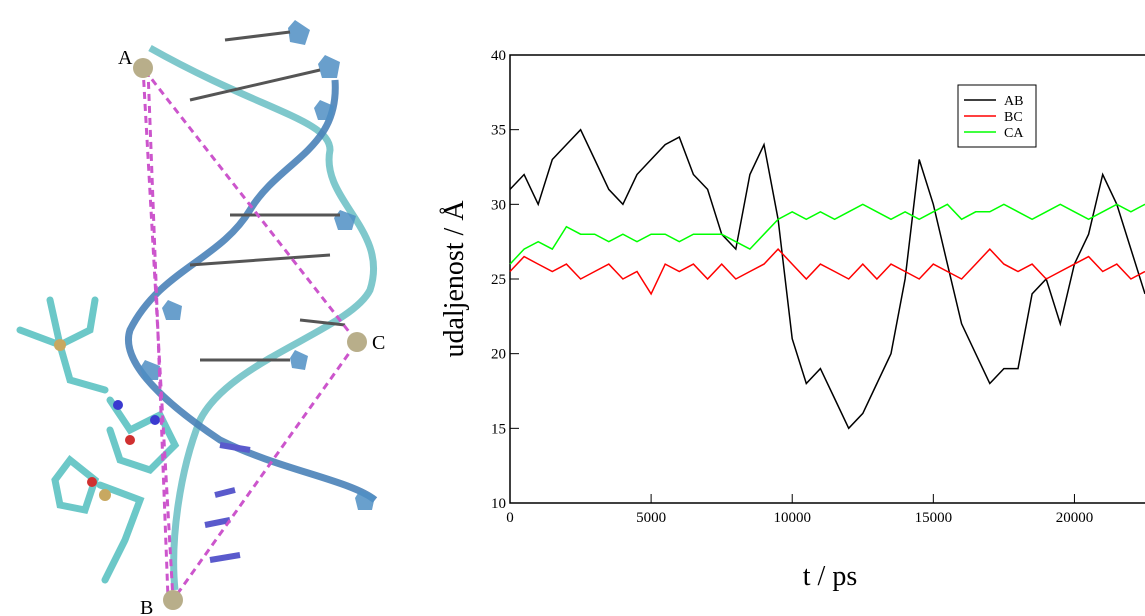 Image resolution: width=1145 pixels, height=616 pixels. What do you see at coordinates (146, 606) in the screenshot?
I see `point-label: B` at bounding box center [146, 606].